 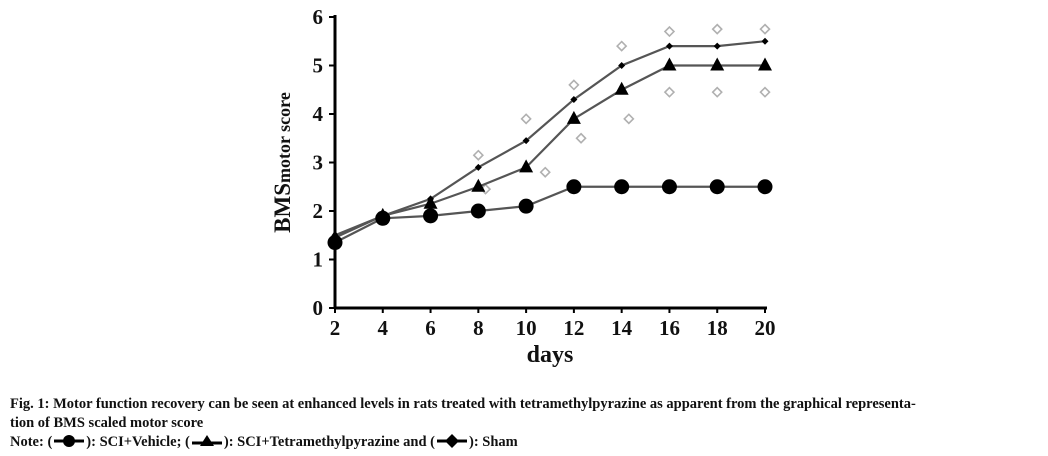 What do you see at coordinates (318, 17) in the screenshot?
I see `y-tick-label: 6` at bounding box center [318, 17].